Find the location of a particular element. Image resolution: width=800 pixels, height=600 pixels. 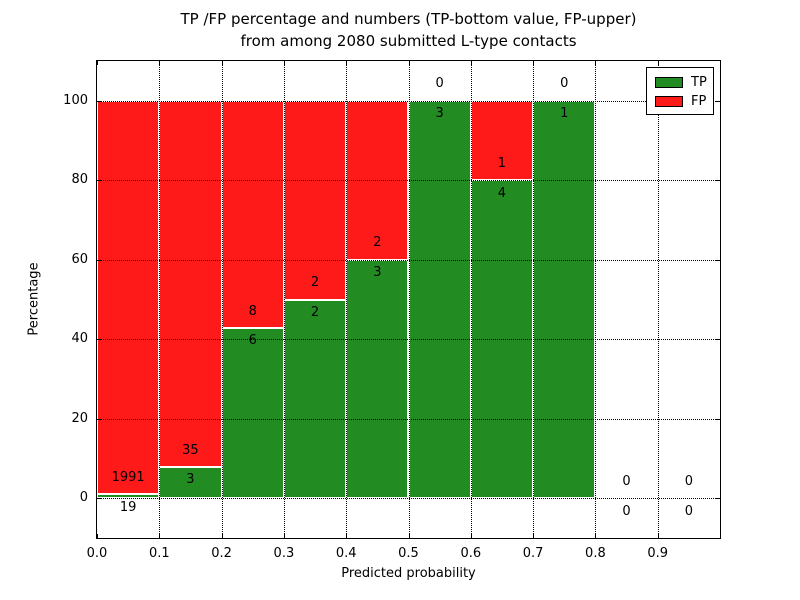

x-tick-label: 0.4 is located at coordinates (346, 553).